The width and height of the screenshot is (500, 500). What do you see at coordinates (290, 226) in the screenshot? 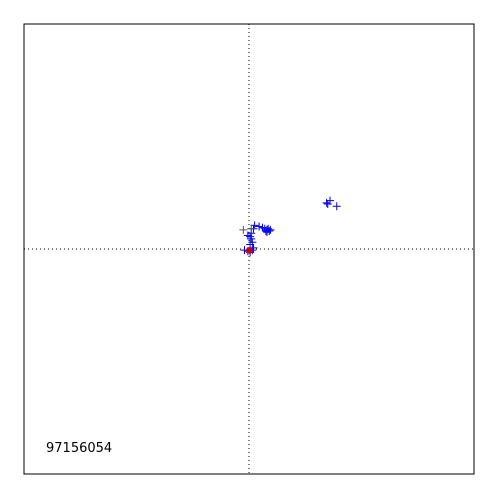
I see `data-points` at bounding box center [290, 226].